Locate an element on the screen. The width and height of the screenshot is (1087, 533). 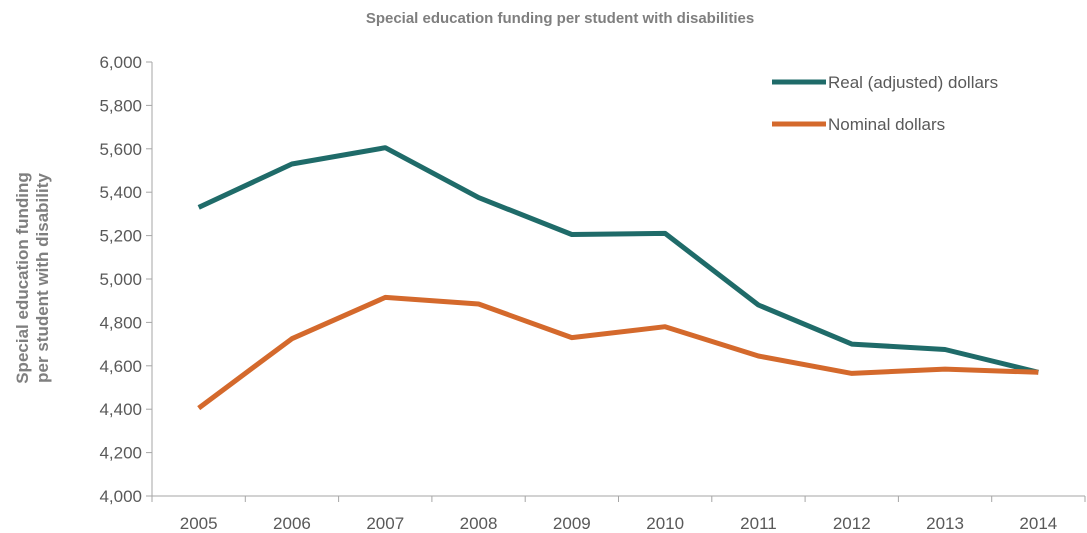
x-ticks: 2005 2006 2007 2008 2009 2010 2011 2012 2013 2014 is located at coordinates (618, 514).